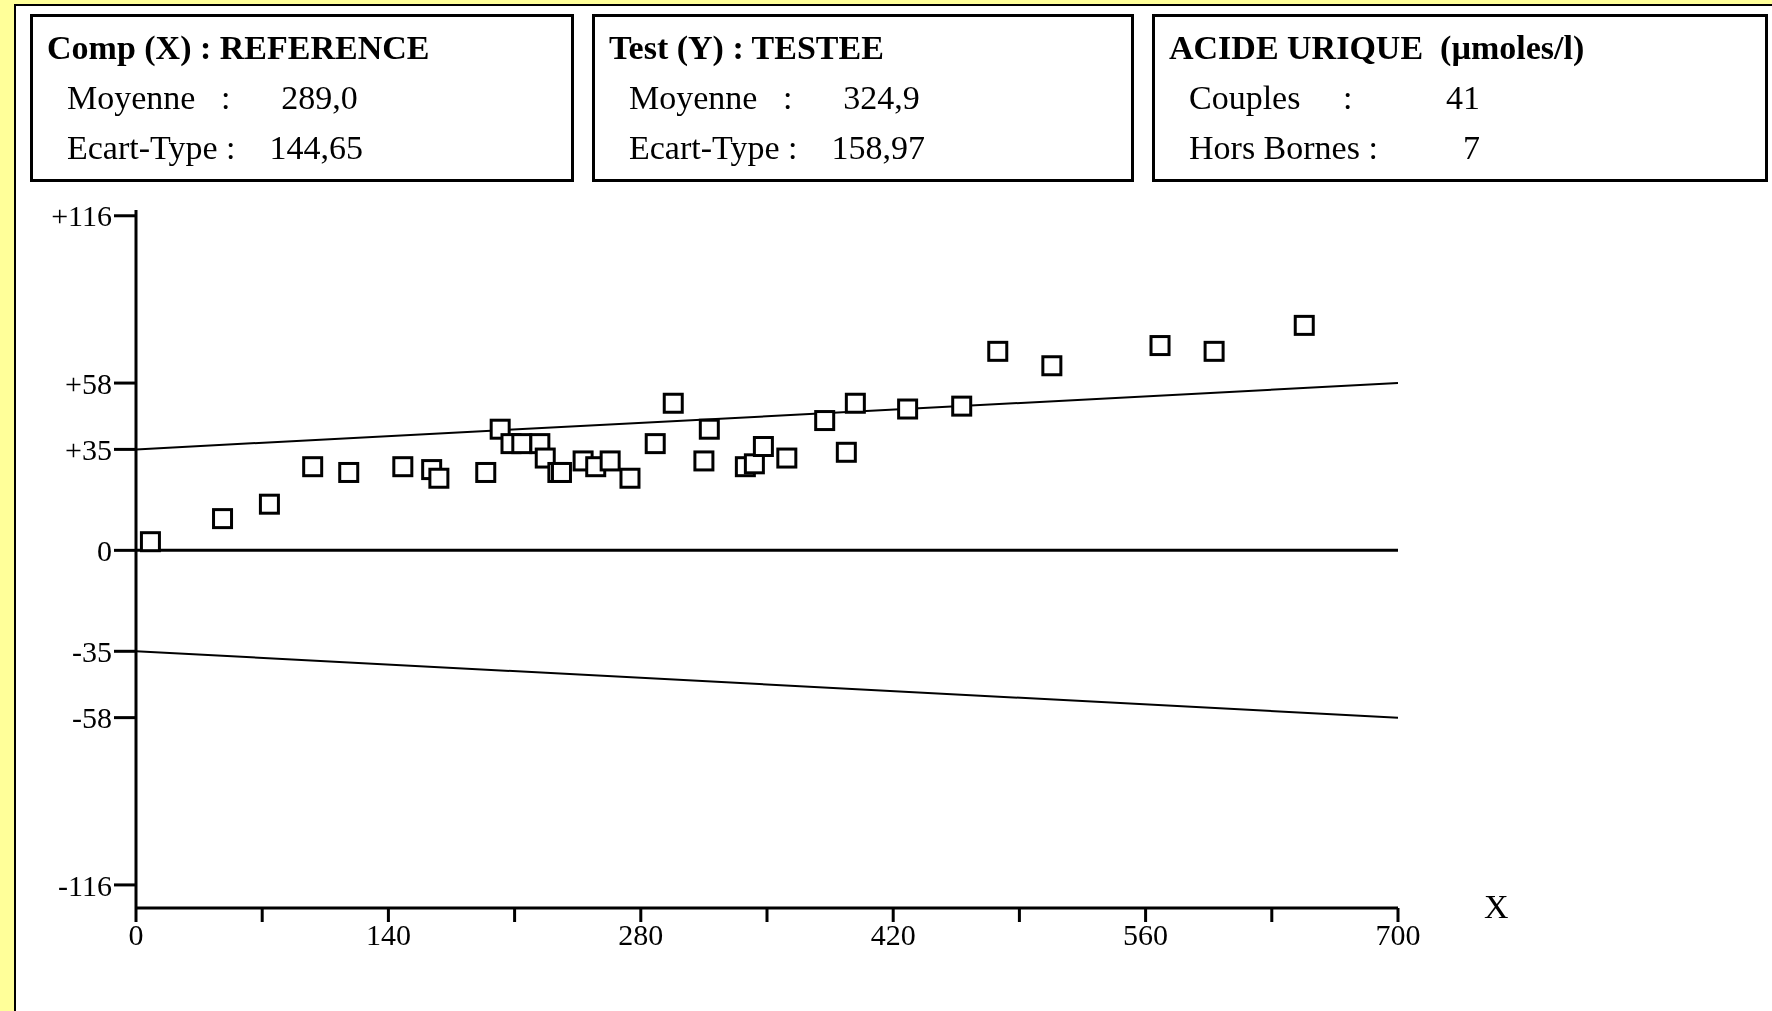  Describe the element at coordinates (215, 148) in the screenshot. I see `text: Ecart-Type : 144,65` at that location.